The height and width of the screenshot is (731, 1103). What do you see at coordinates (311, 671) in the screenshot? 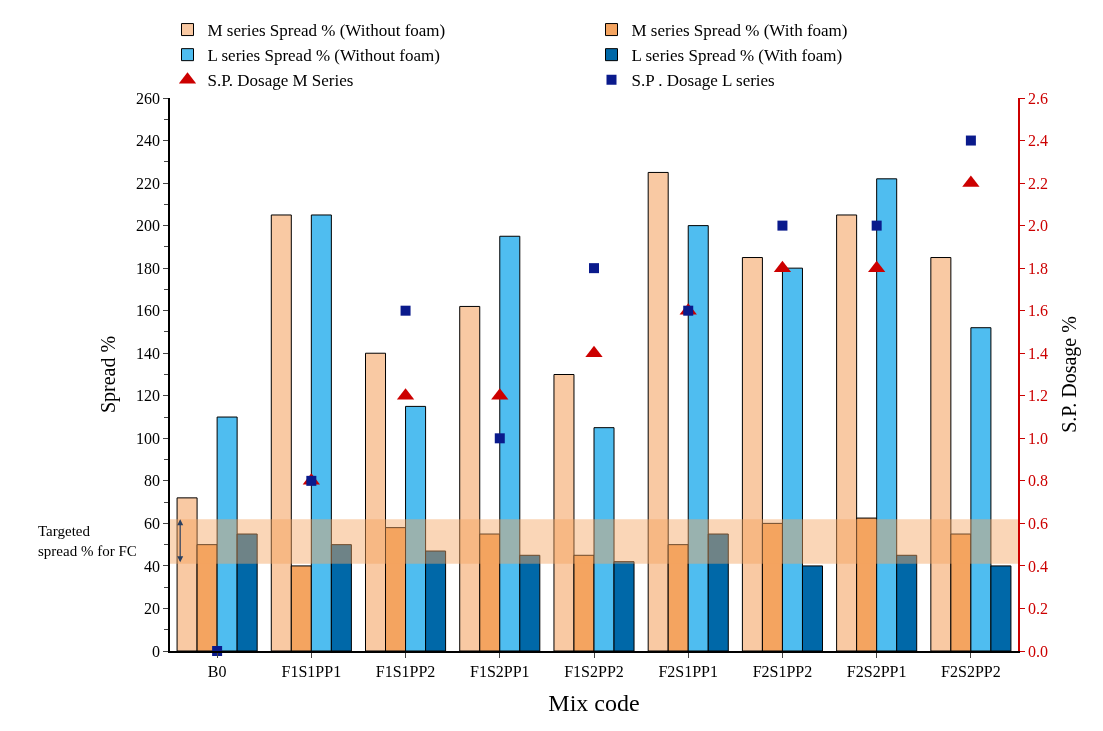
I see `x-tick-label: F1S1PP1` at bounding box center [311, 671].